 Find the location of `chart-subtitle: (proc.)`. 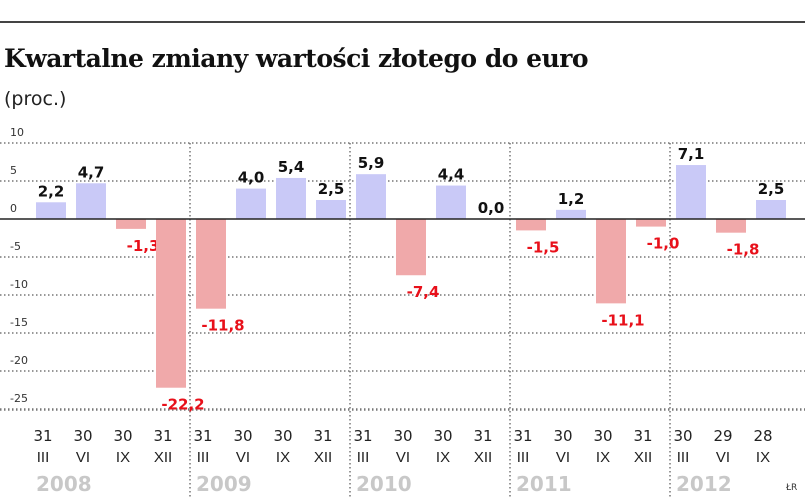

chart-subtitle: (proc.) is located at coordinates (35, 99).